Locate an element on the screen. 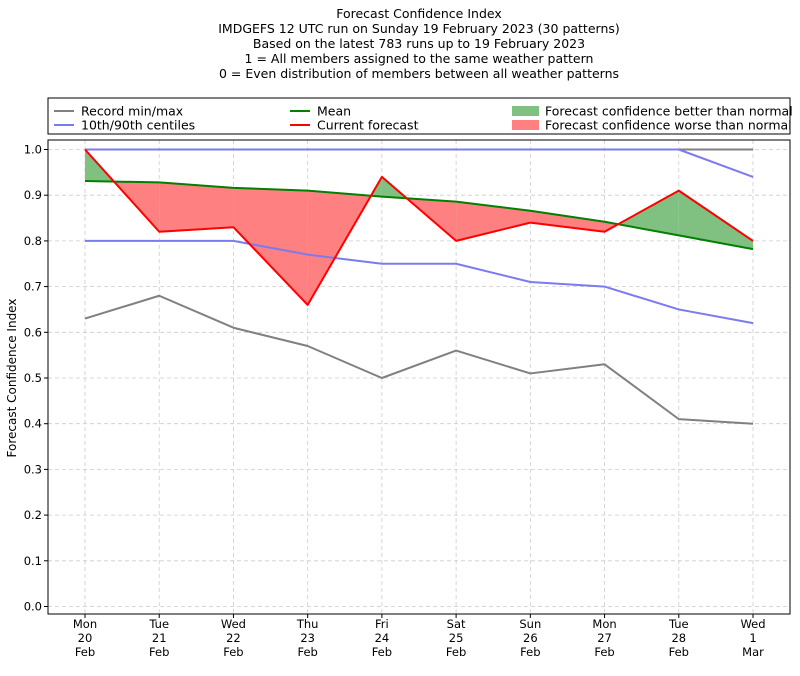 The image size is (800, 676). title-line-0: Forecast Confidence Index is located at coordinates (419, 13).